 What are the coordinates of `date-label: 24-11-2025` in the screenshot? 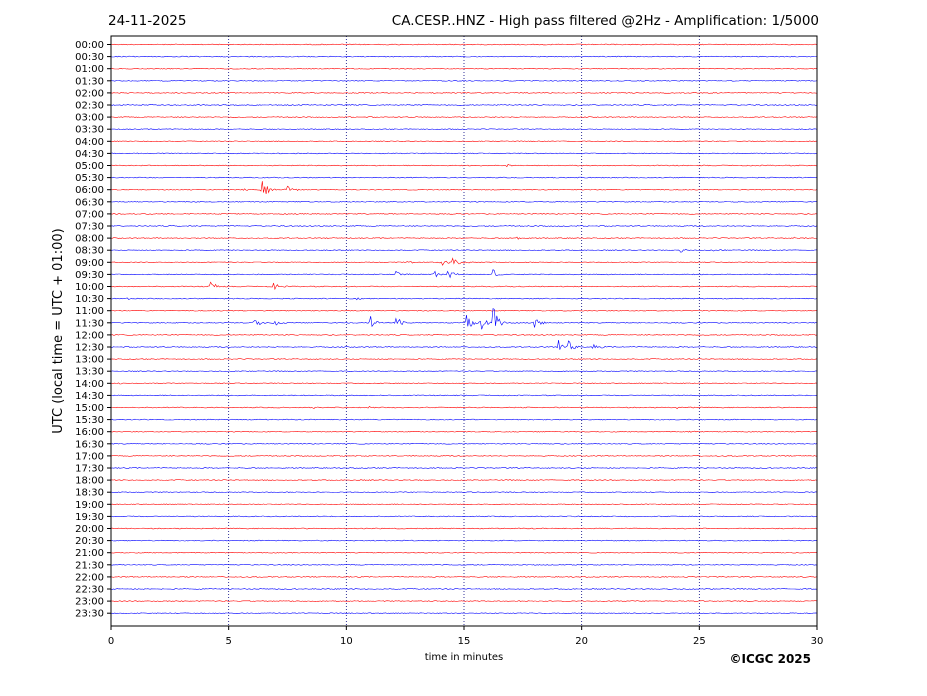 It's located at (147, 21).